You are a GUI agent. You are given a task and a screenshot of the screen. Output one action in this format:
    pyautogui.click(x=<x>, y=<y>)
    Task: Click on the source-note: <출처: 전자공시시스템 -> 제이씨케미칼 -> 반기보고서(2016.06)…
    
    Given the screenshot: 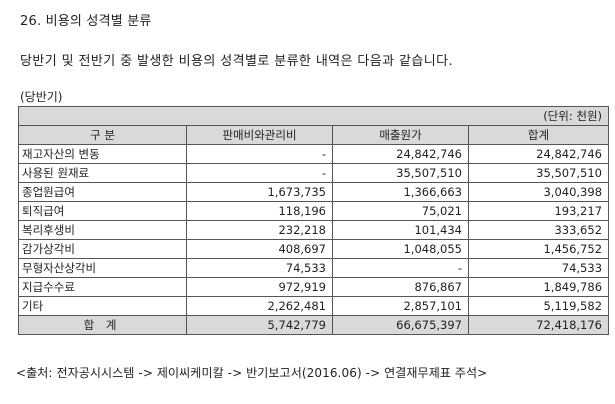 What is the action you would take?
    pyautogui.click(x=252, y=373)
    